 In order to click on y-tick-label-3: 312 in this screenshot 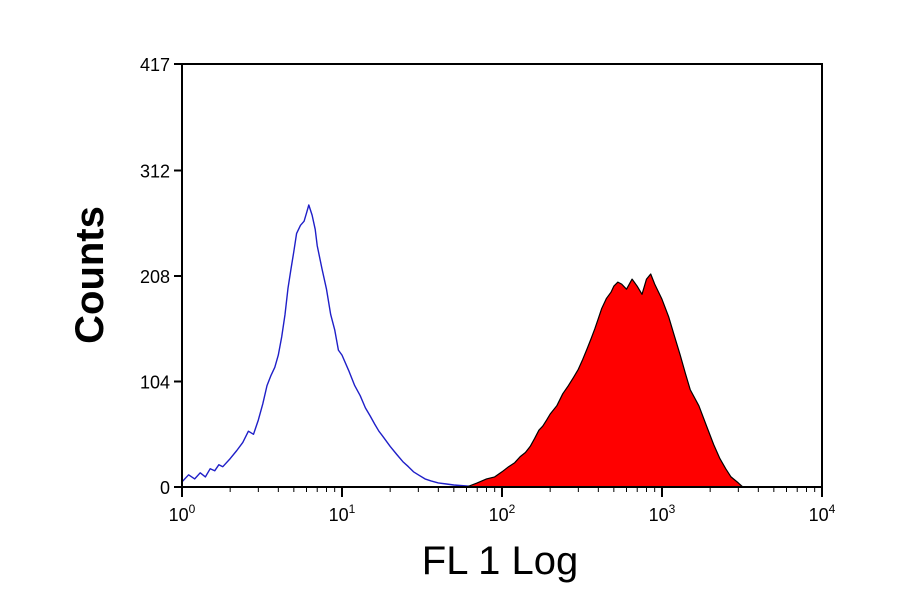, I will do `click(155, 172)`.